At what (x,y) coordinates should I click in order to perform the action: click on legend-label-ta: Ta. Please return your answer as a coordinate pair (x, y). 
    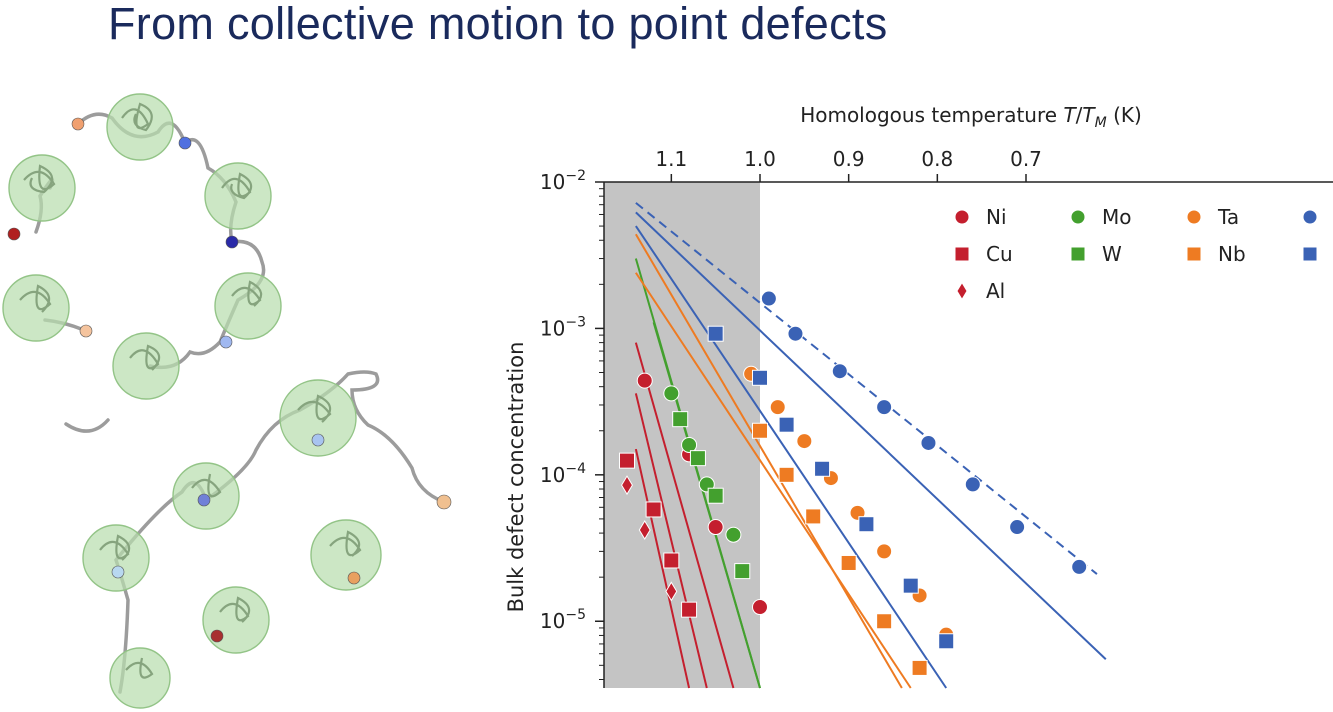
    Looking at the image, I should click on (1228, 217).